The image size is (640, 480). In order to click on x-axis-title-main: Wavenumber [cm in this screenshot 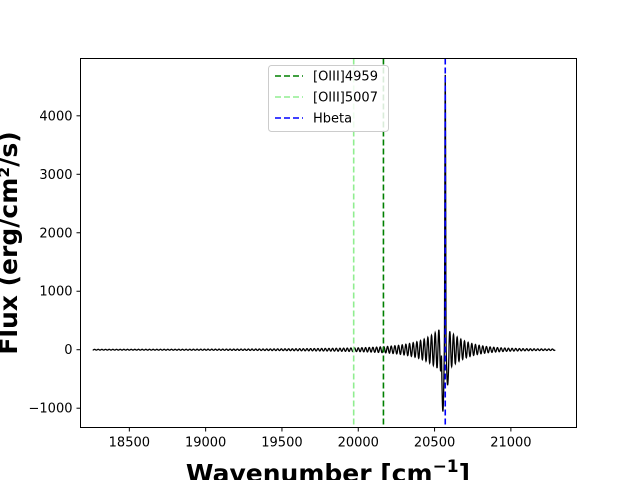, I will do `click(309, 469)`.